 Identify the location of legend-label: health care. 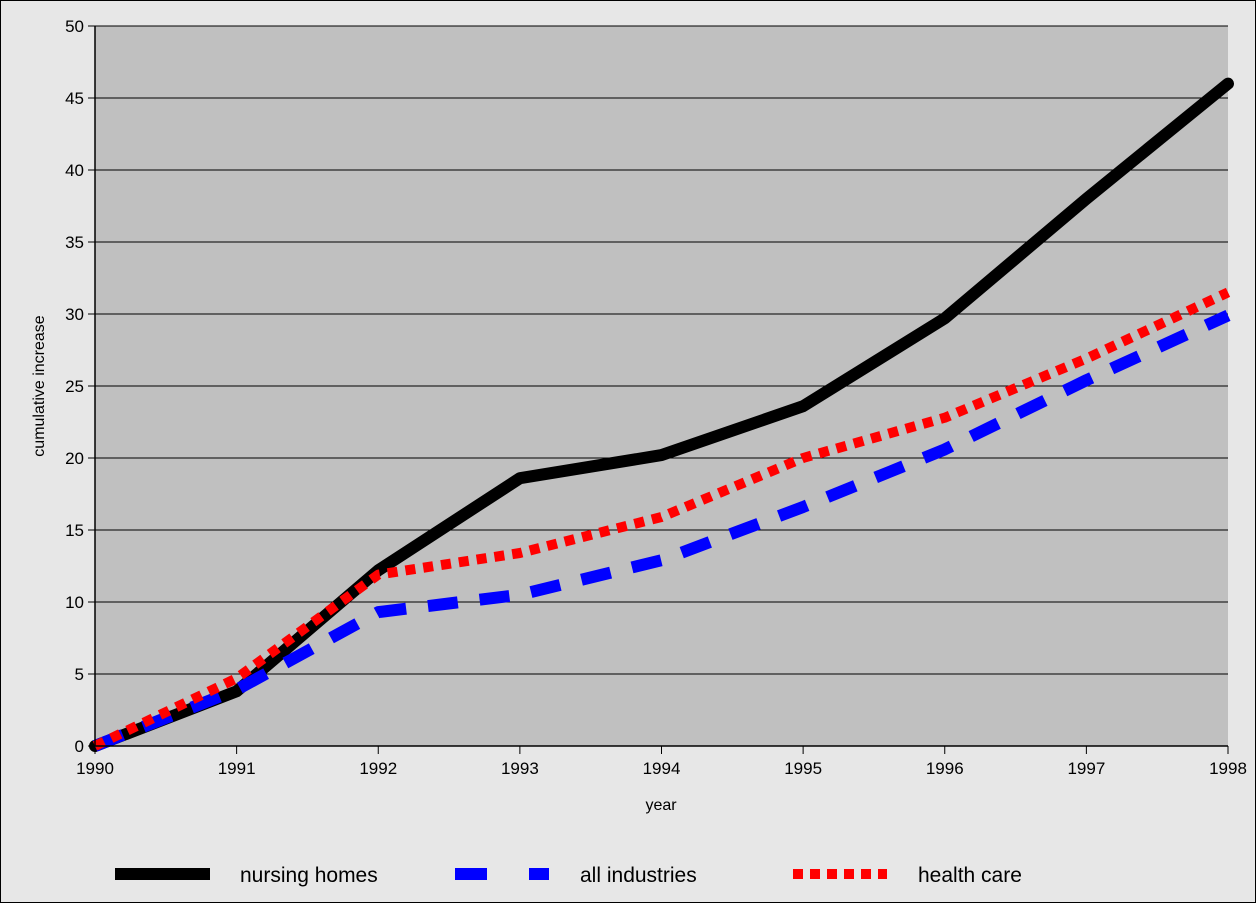
(970, 875).